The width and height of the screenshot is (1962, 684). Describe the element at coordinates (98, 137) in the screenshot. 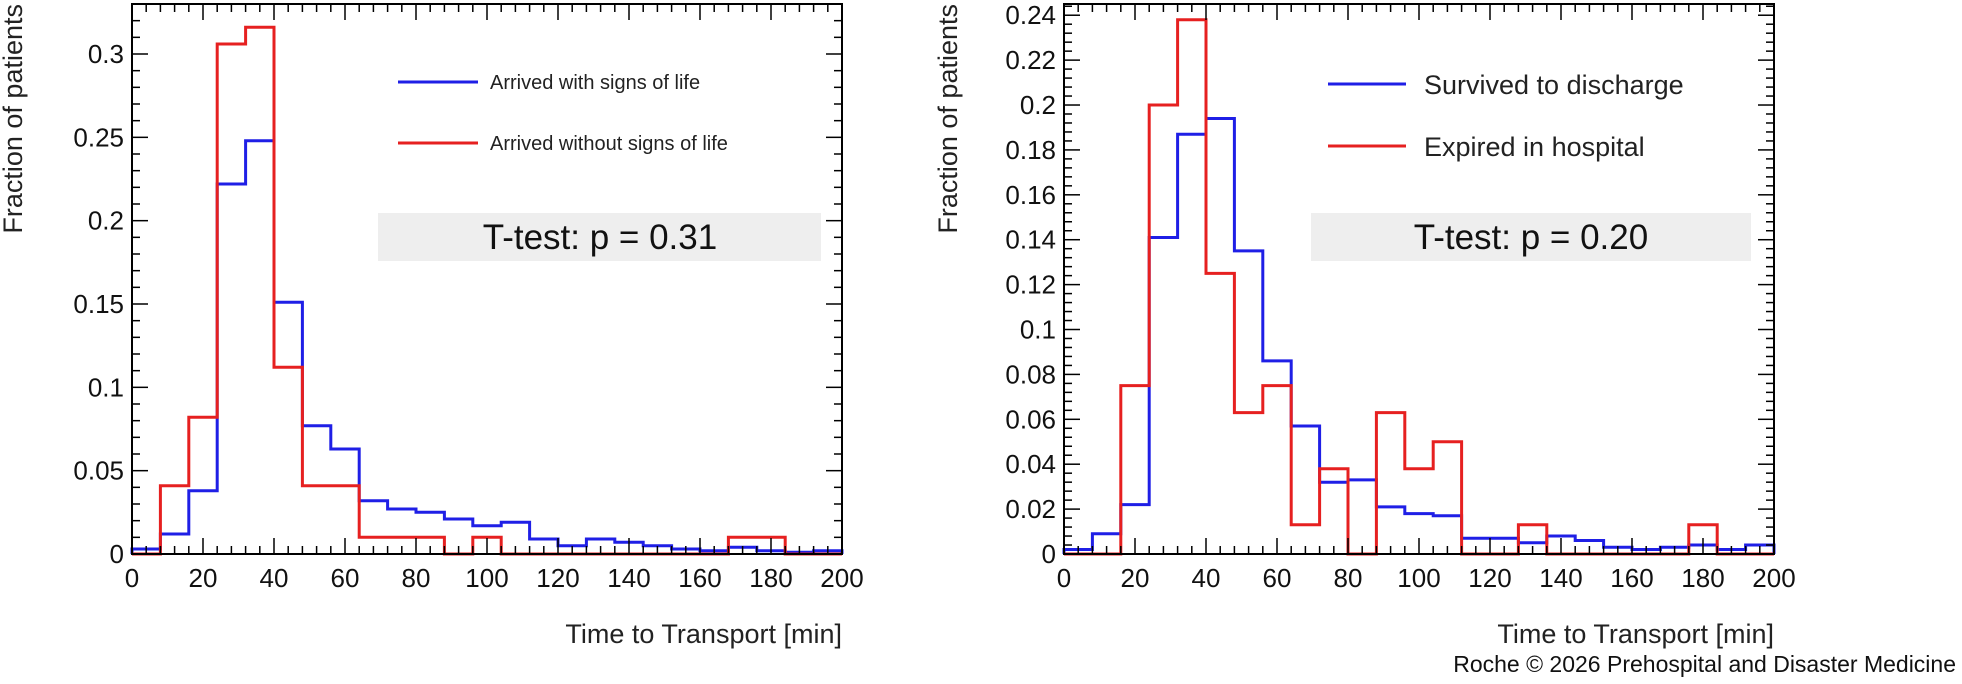

I see `y-tick-label: 0.25` at that location.